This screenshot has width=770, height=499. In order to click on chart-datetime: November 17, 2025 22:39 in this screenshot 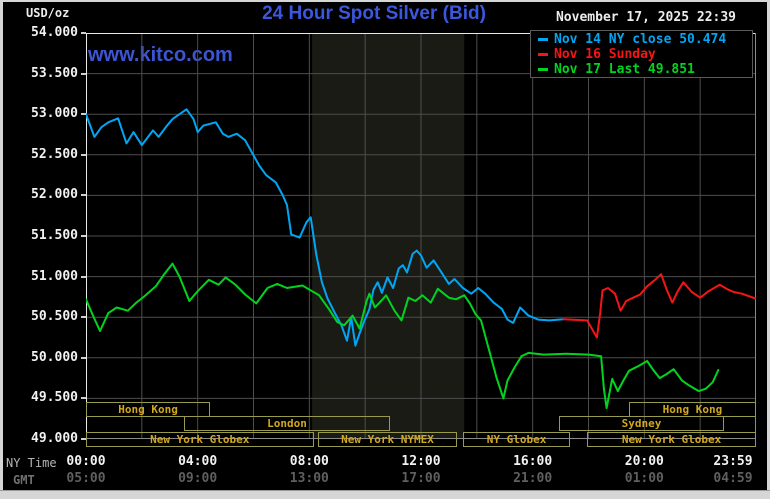, I will do `click(645, 17)`.